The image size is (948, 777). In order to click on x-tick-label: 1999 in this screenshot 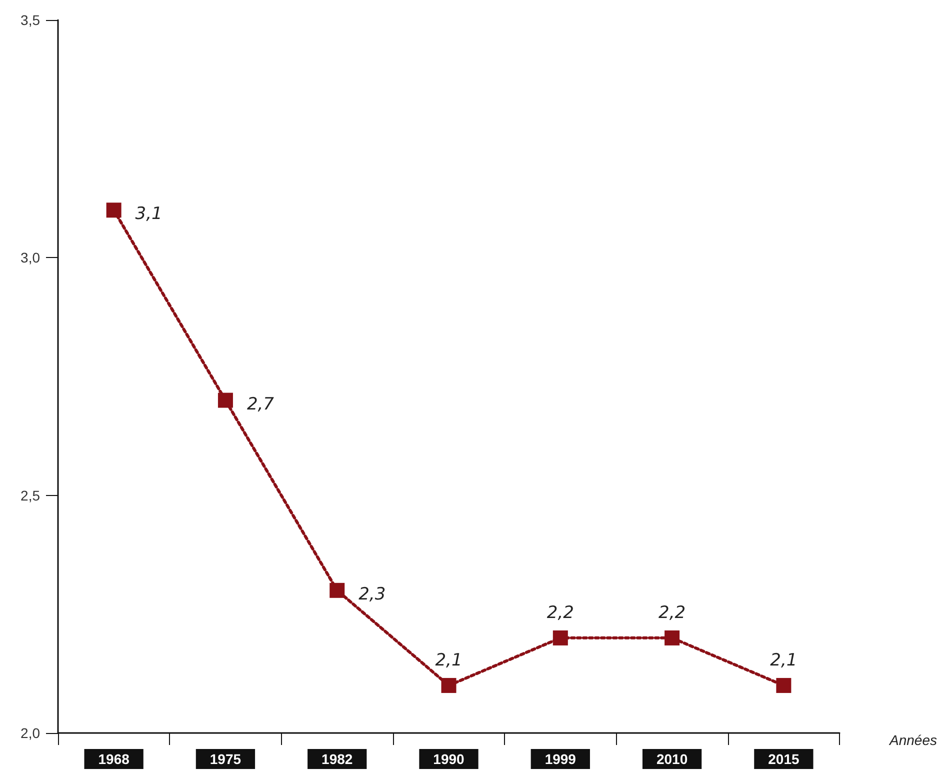, I will do `click(560, 759)`.